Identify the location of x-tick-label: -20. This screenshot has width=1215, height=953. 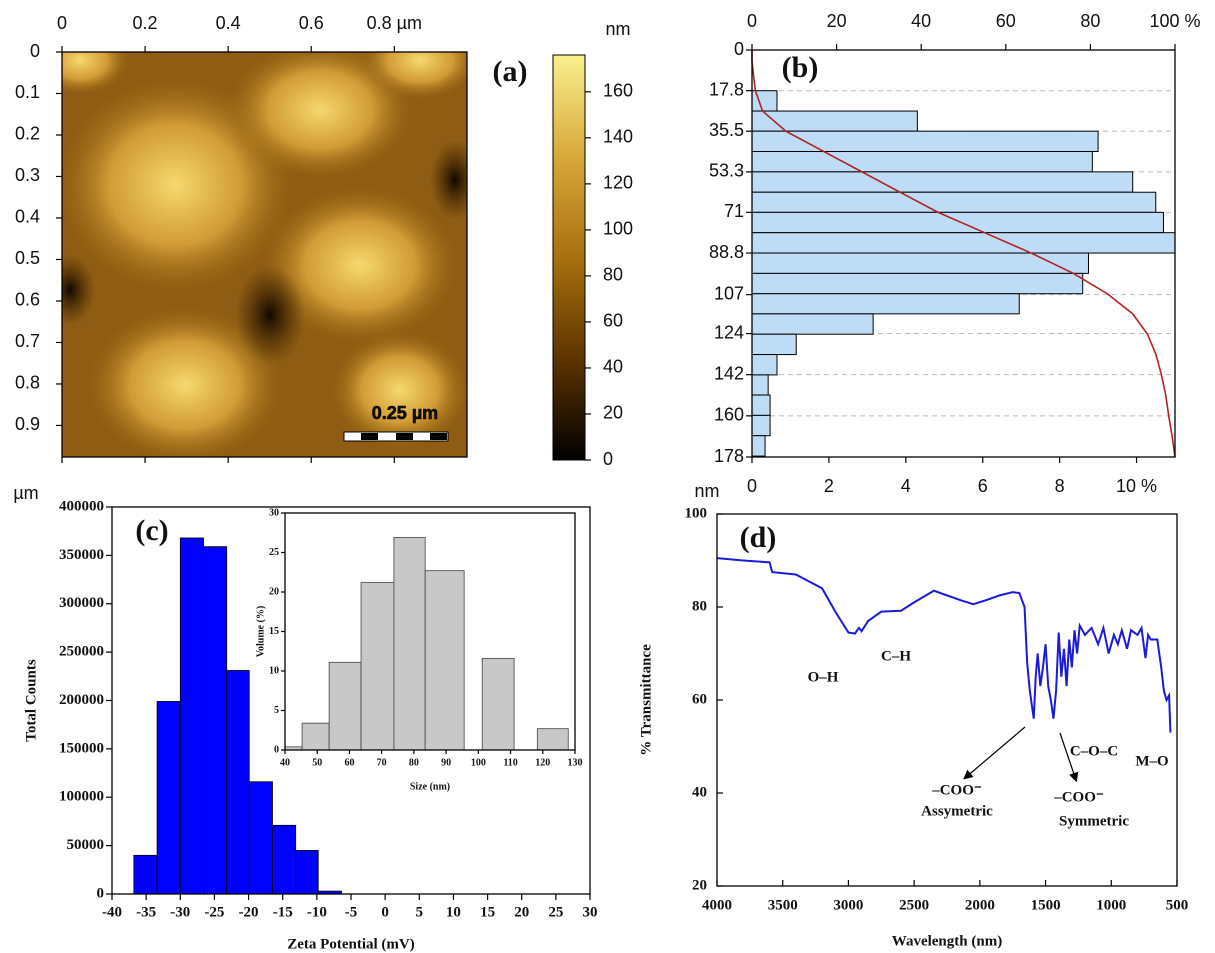
(249, 912).